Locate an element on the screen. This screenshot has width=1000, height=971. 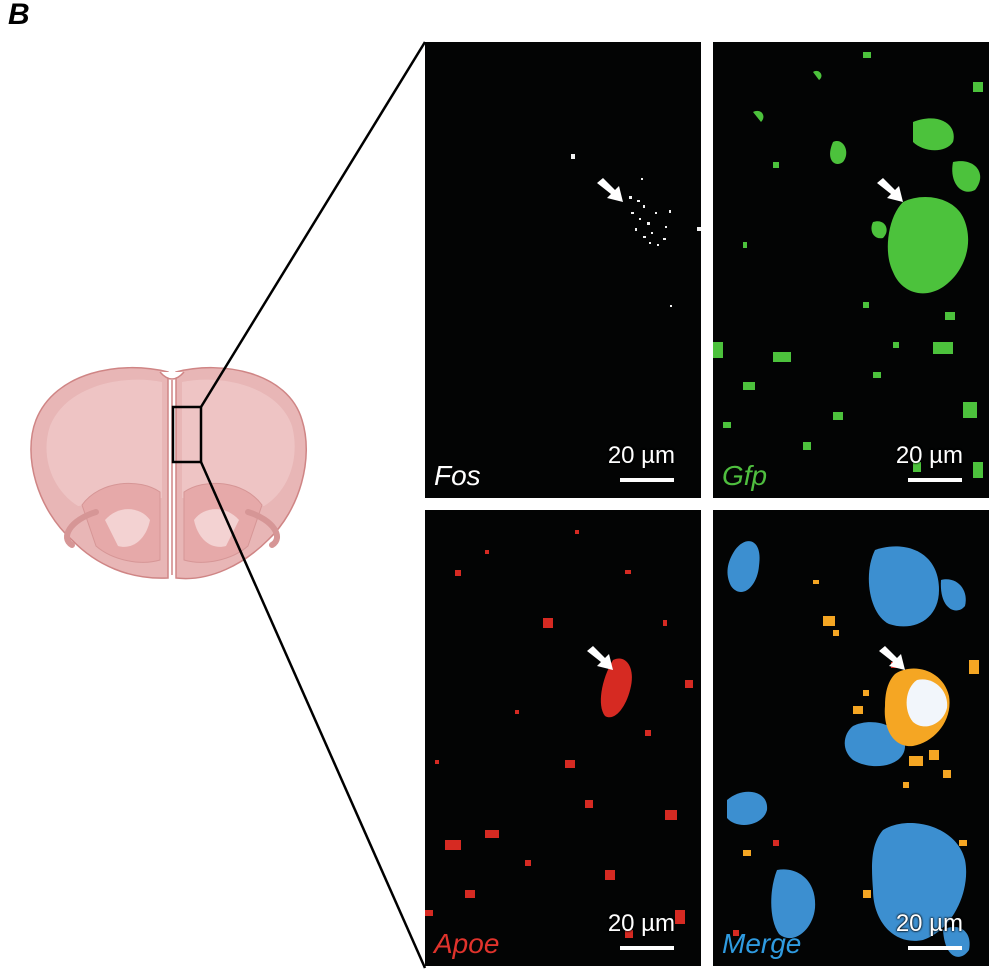
apoe-scale-text: 20 µm is located at coordinates (641, 923).